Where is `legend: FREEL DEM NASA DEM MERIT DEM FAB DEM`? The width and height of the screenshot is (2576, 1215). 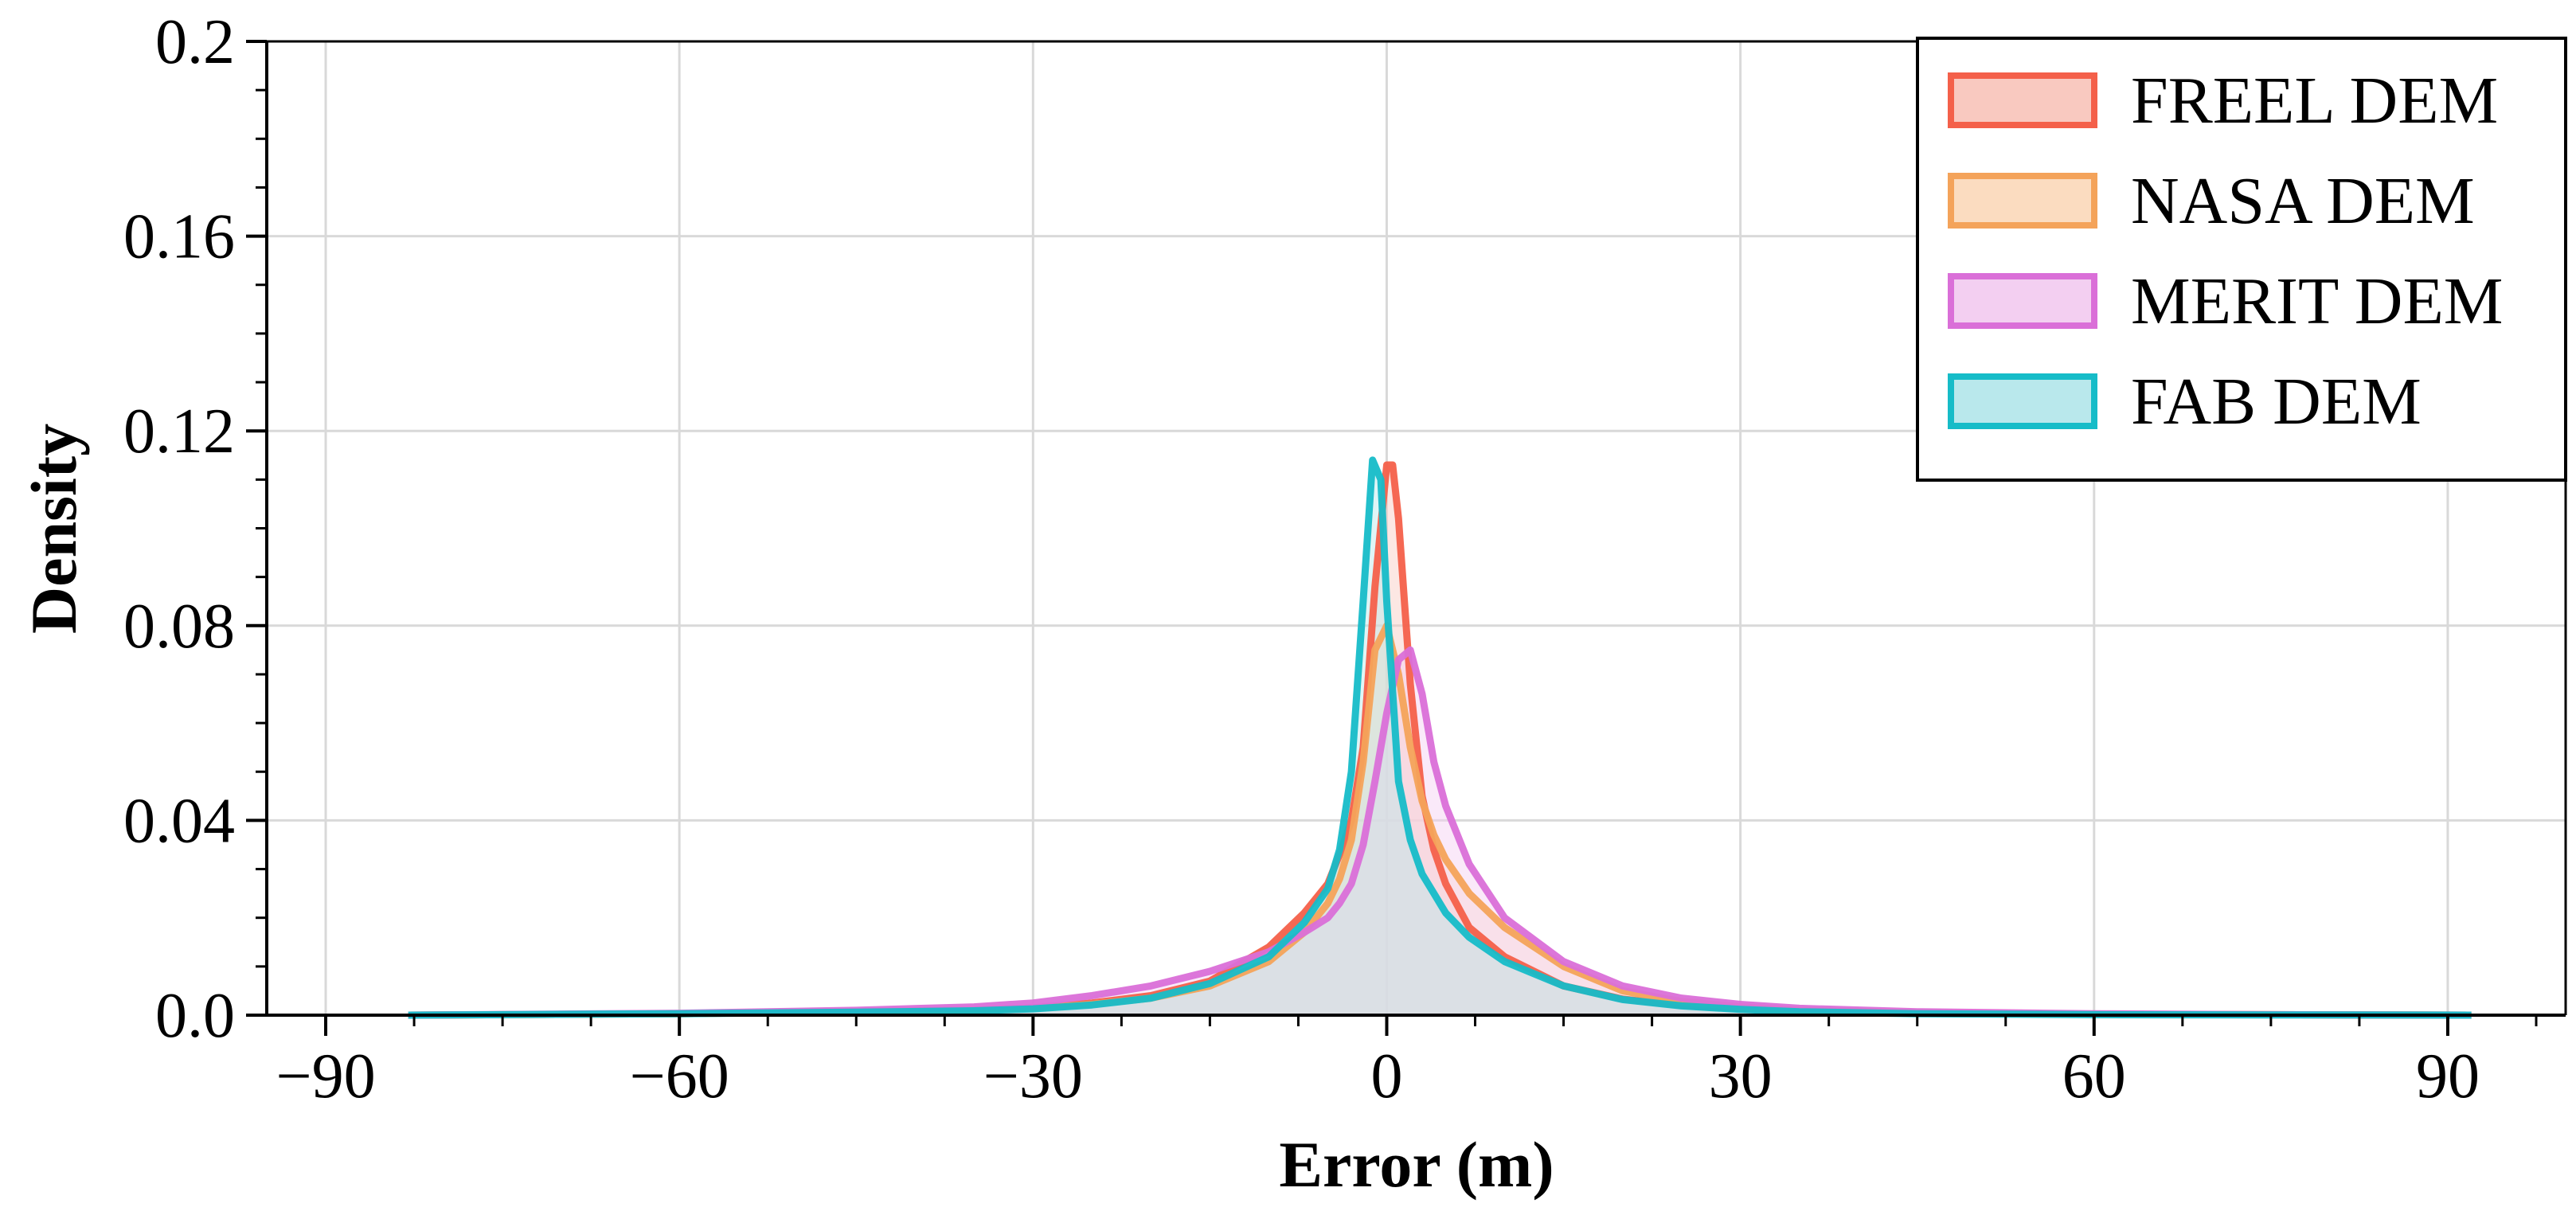 legend: FREEL DEM NASA DEM MERIT DEM FAB DEM is located at coordinates (2241, 259).